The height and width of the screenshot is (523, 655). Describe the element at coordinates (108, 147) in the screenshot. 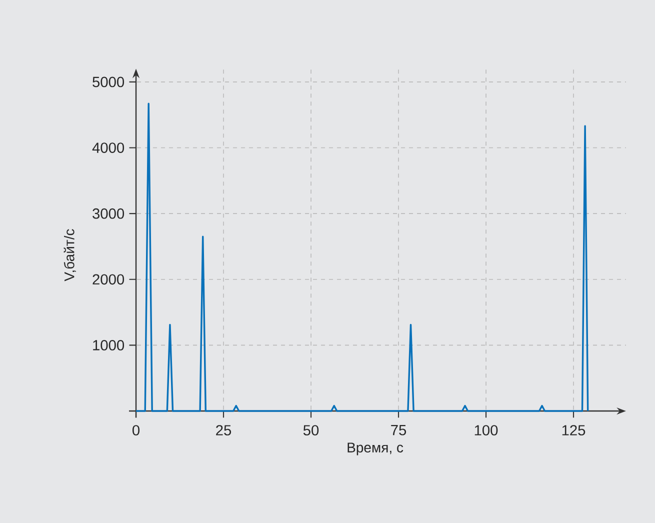

I see `y-tick-label: 4000` at that location.